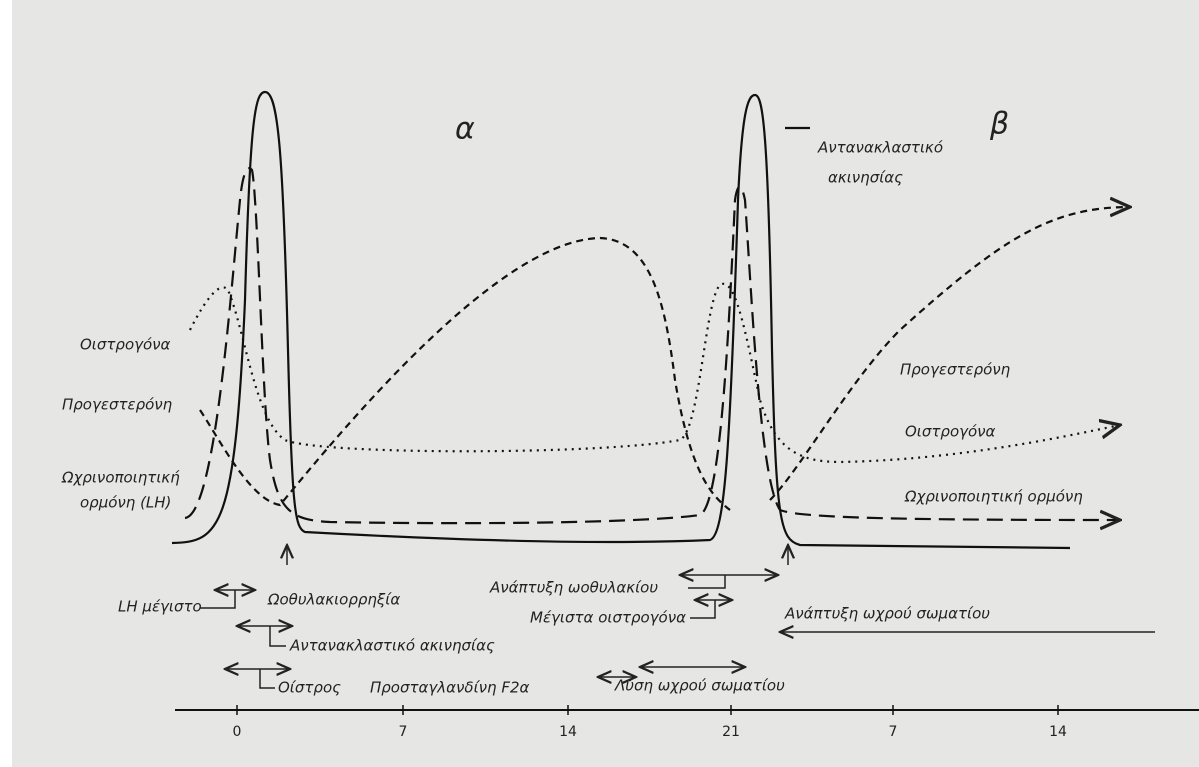  I want to click on curve-label: Ωχρινοποιητική, so click(120, 478).